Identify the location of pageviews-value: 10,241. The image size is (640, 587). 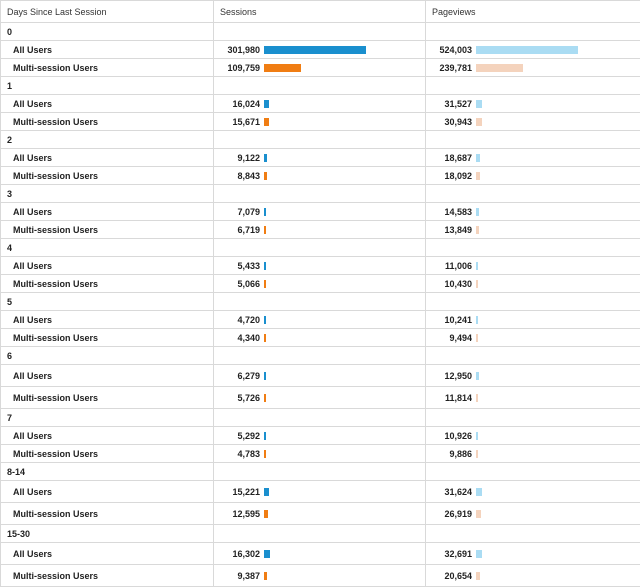
(451, 320).